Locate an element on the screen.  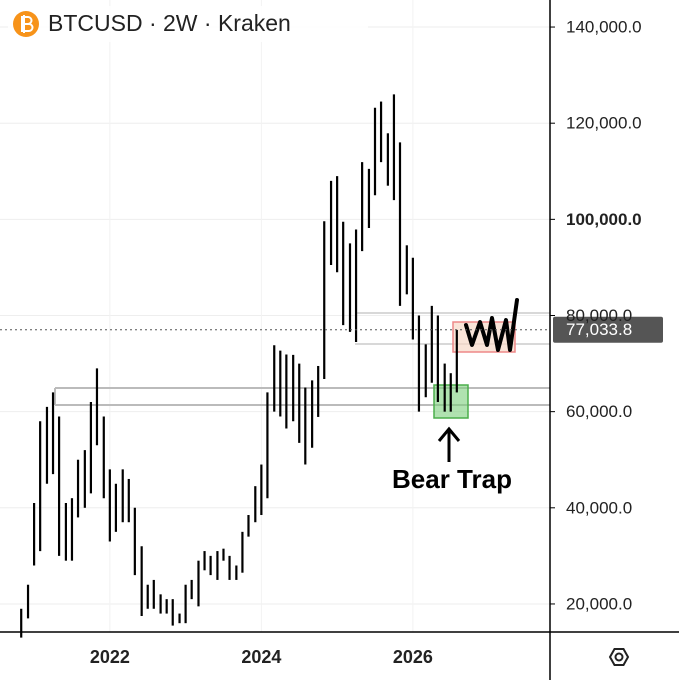
coin-icon-glyph is located at coordinates (27, 24).